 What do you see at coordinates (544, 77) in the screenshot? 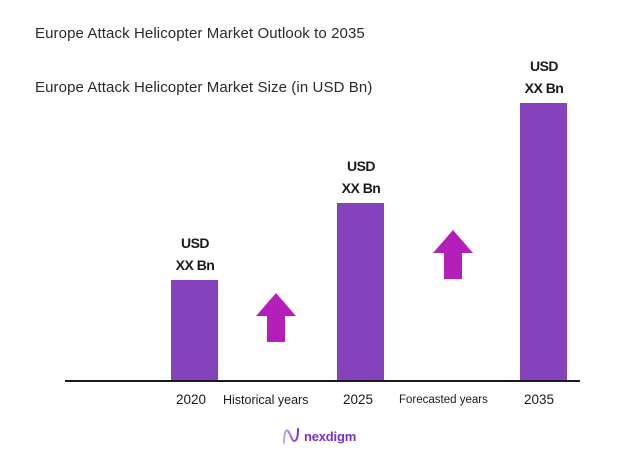
I see `bar-label-2035: USD XX Bn` at bounding box center [544, 77].